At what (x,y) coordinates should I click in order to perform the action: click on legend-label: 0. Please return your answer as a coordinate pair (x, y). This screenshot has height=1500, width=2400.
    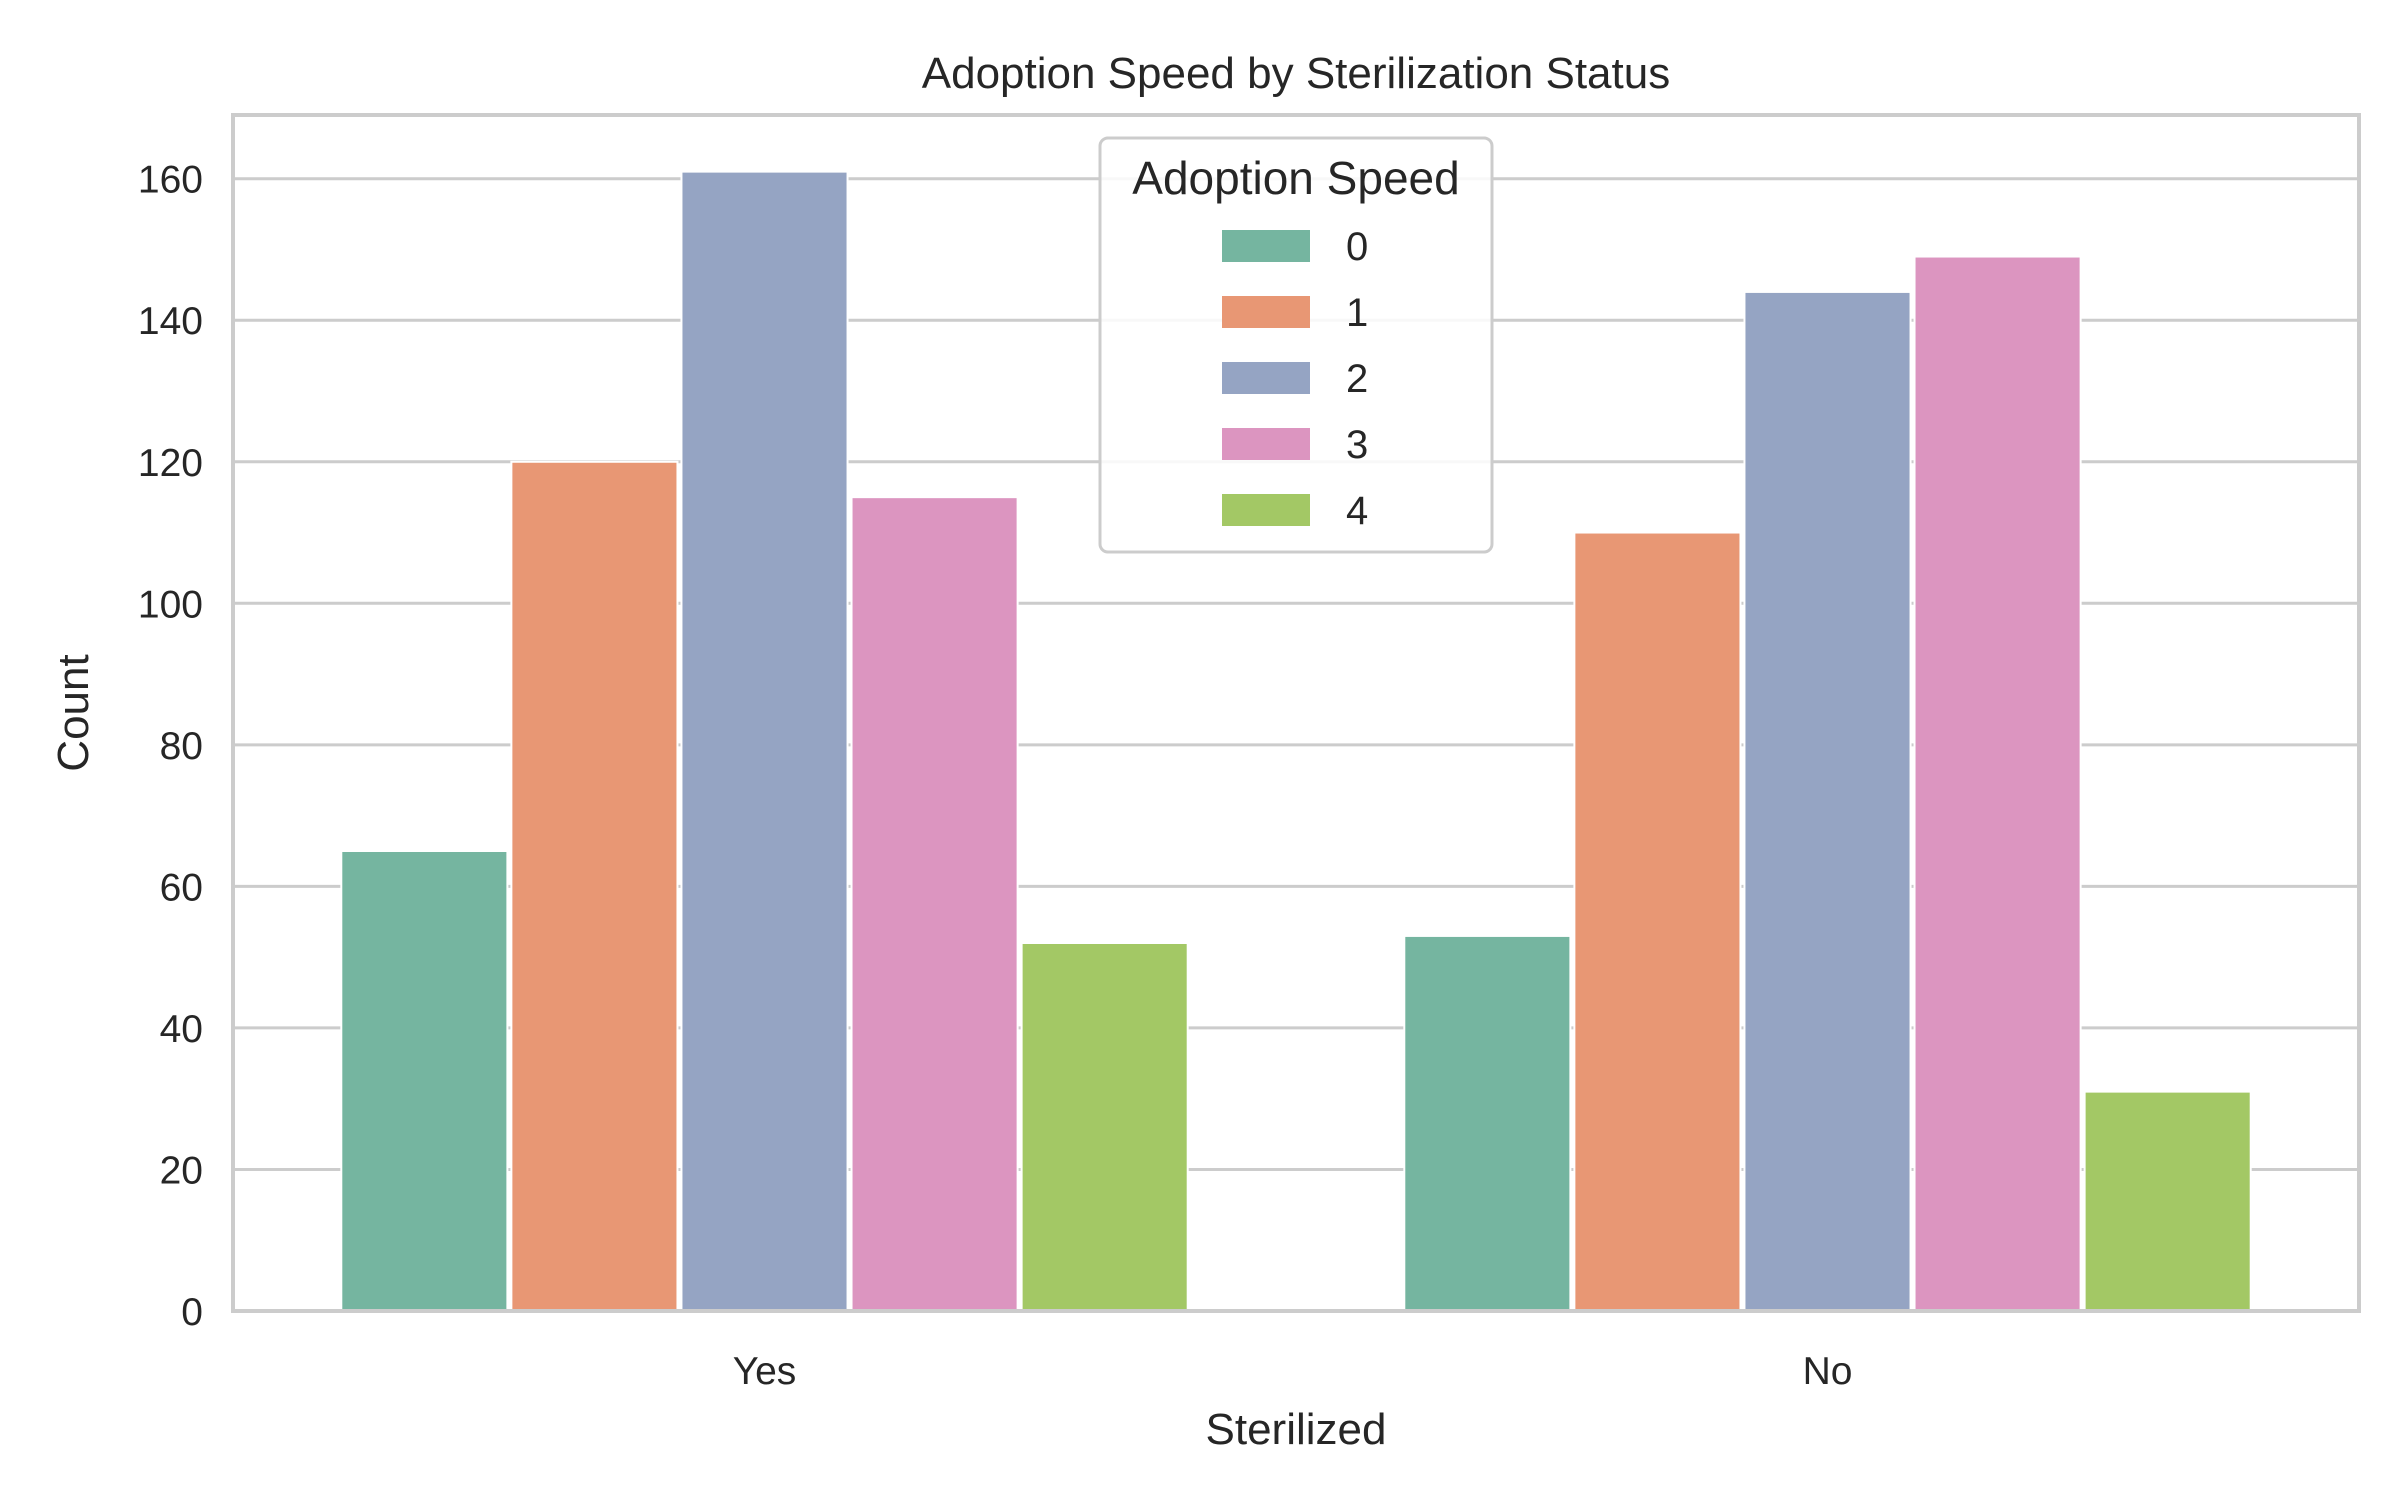
    Looking at the image, I should click on (1357, 247).